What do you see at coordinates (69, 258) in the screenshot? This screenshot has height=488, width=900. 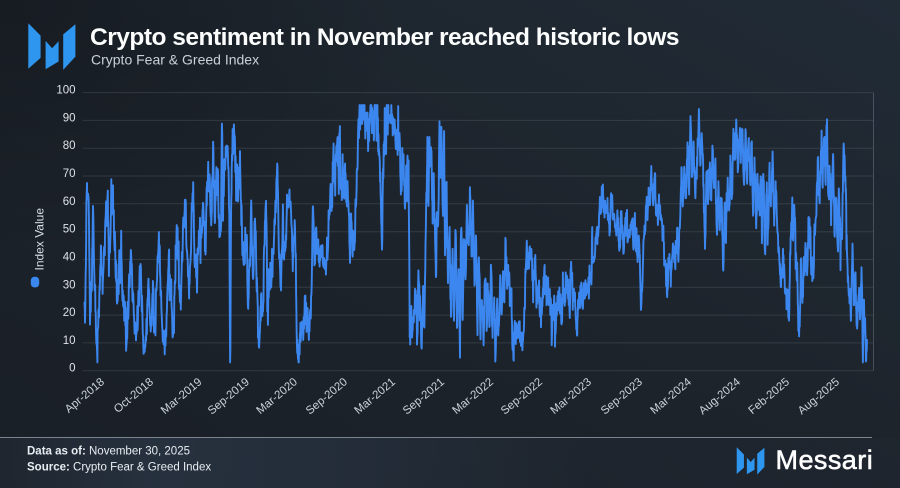 I see `svg-text: 40` at bounding box center [69, 258].